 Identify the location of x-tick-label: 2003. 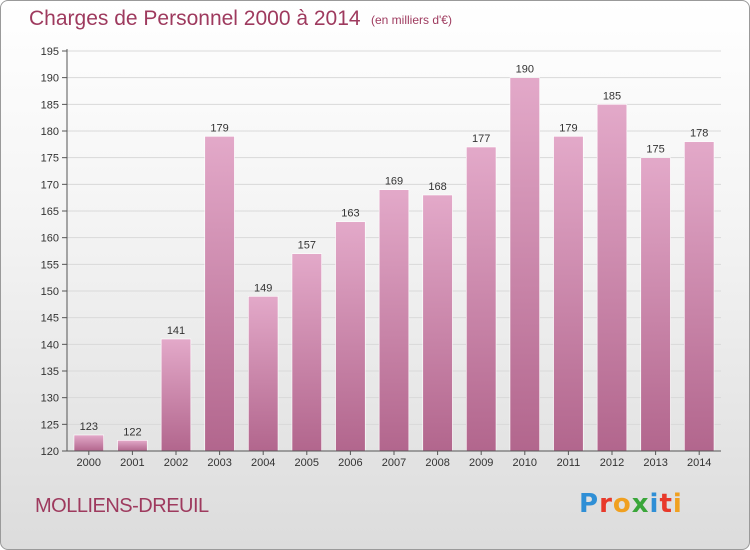
(219, 463).